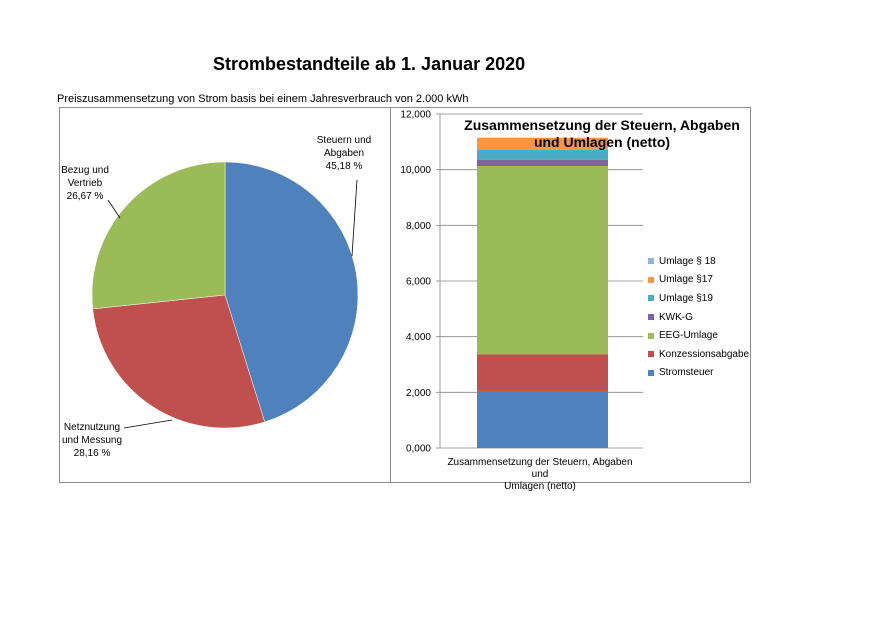  Describe the element at coordinates (418, 282) in the screenshot. I see `y-tick-label: 6,000` at that location.